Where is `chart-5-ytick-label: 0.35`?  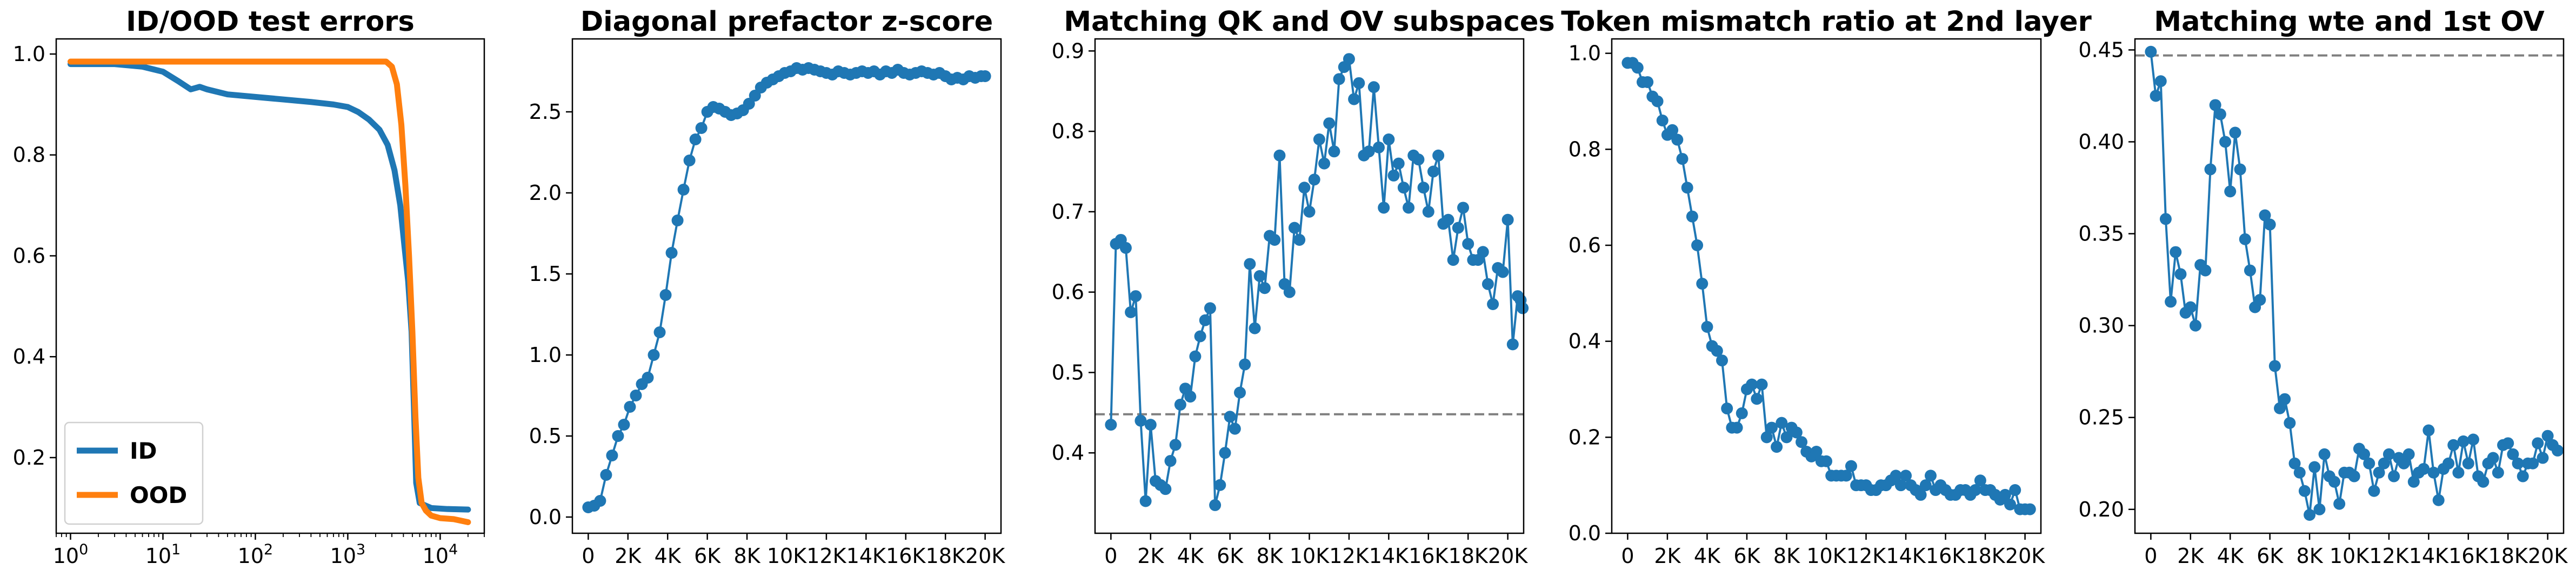 chart-5-ytick-label: 0.35 is located at coordinates (2101, 234).